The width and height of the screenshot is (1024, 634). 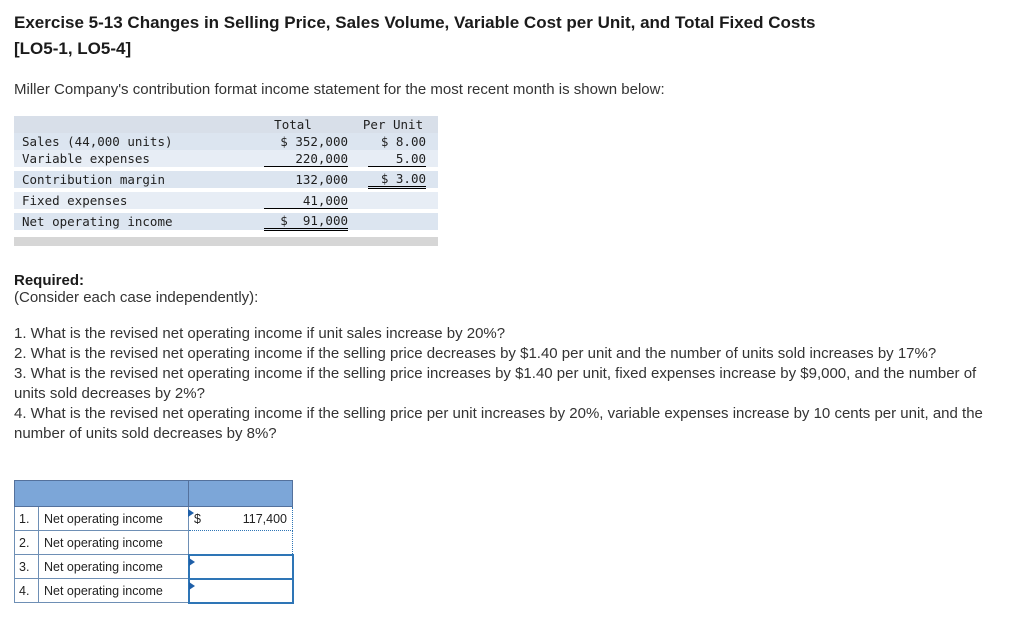 What do you see at coordinates (86, 158) in the screenshot?
I see `row-label: Variable expenses` at bounding box center [86, 158].